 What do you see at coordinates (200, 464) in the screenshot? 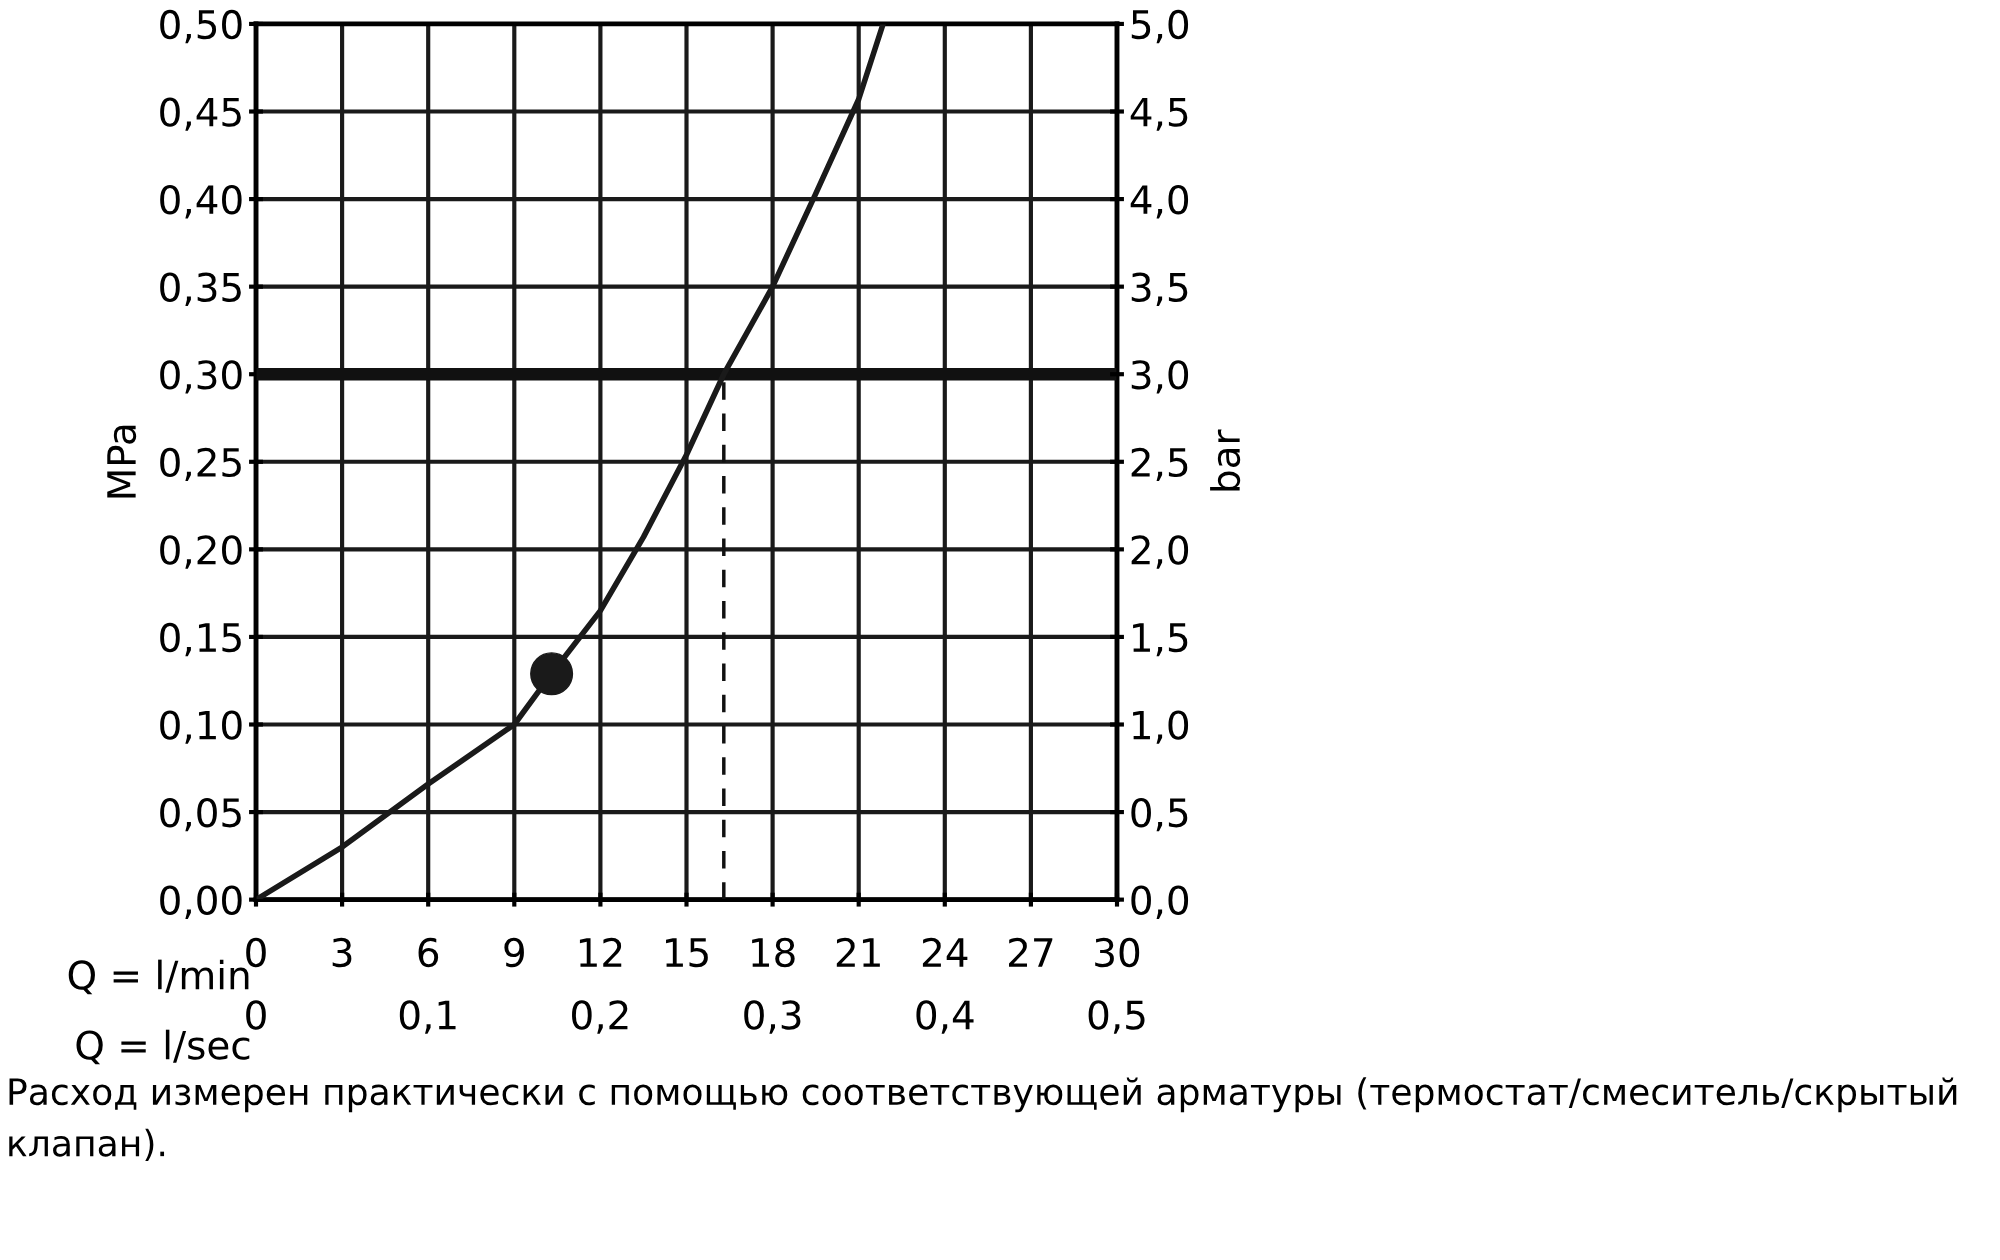
I see `y-tick-label: 0,25` at bounding box center [200, 464].